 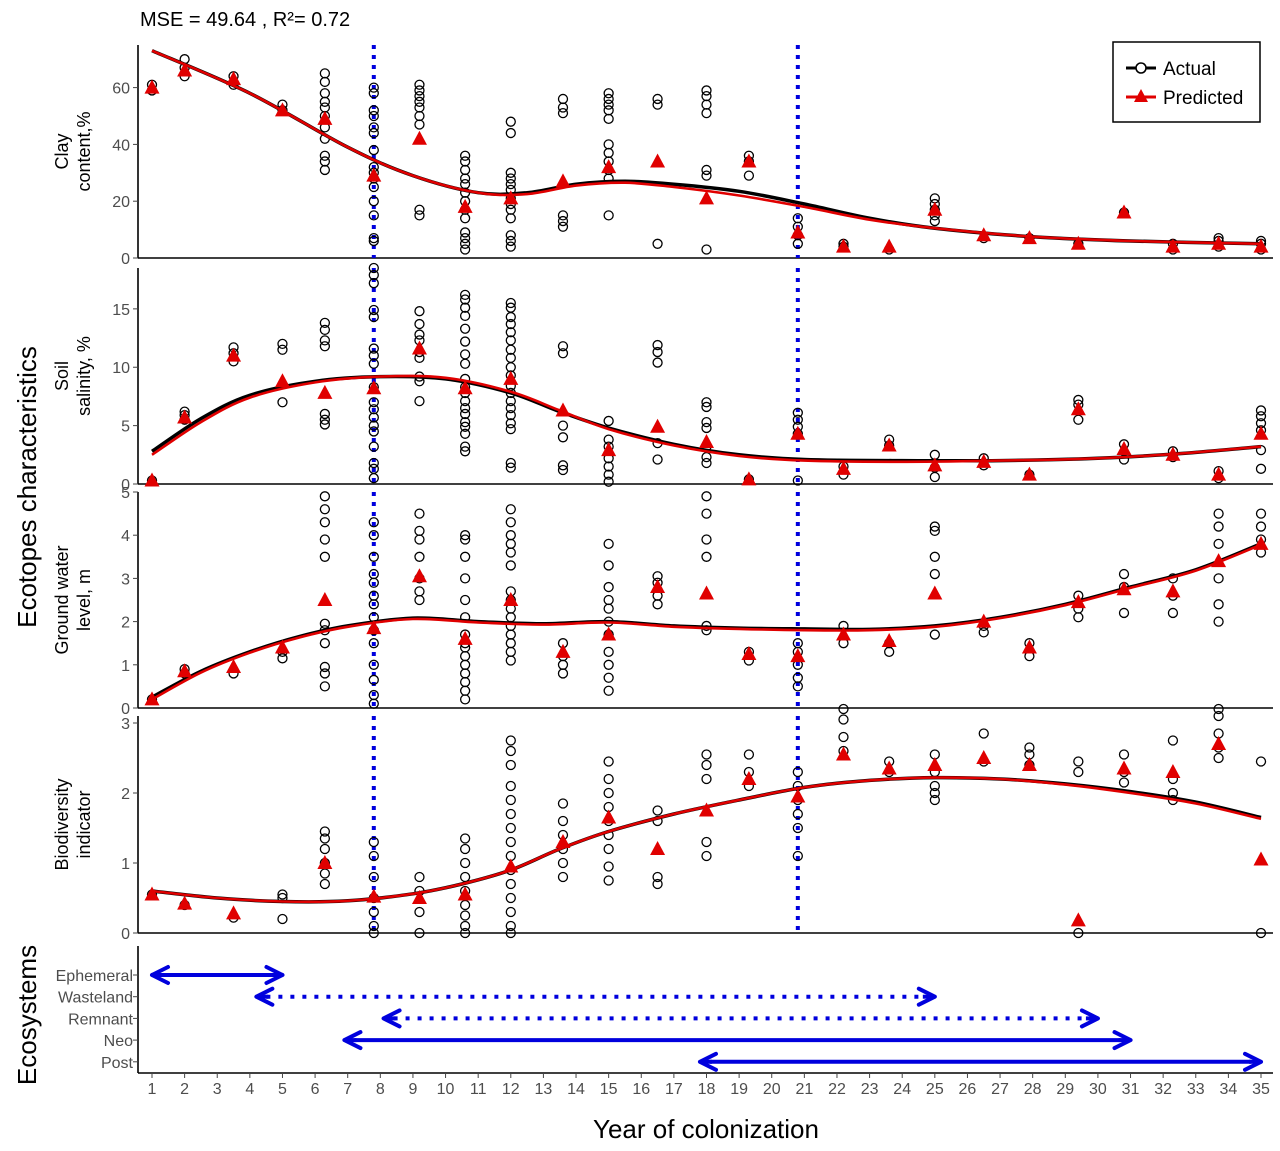 I want to click on x-tick-label: 25, so click(x=935, y=1089).